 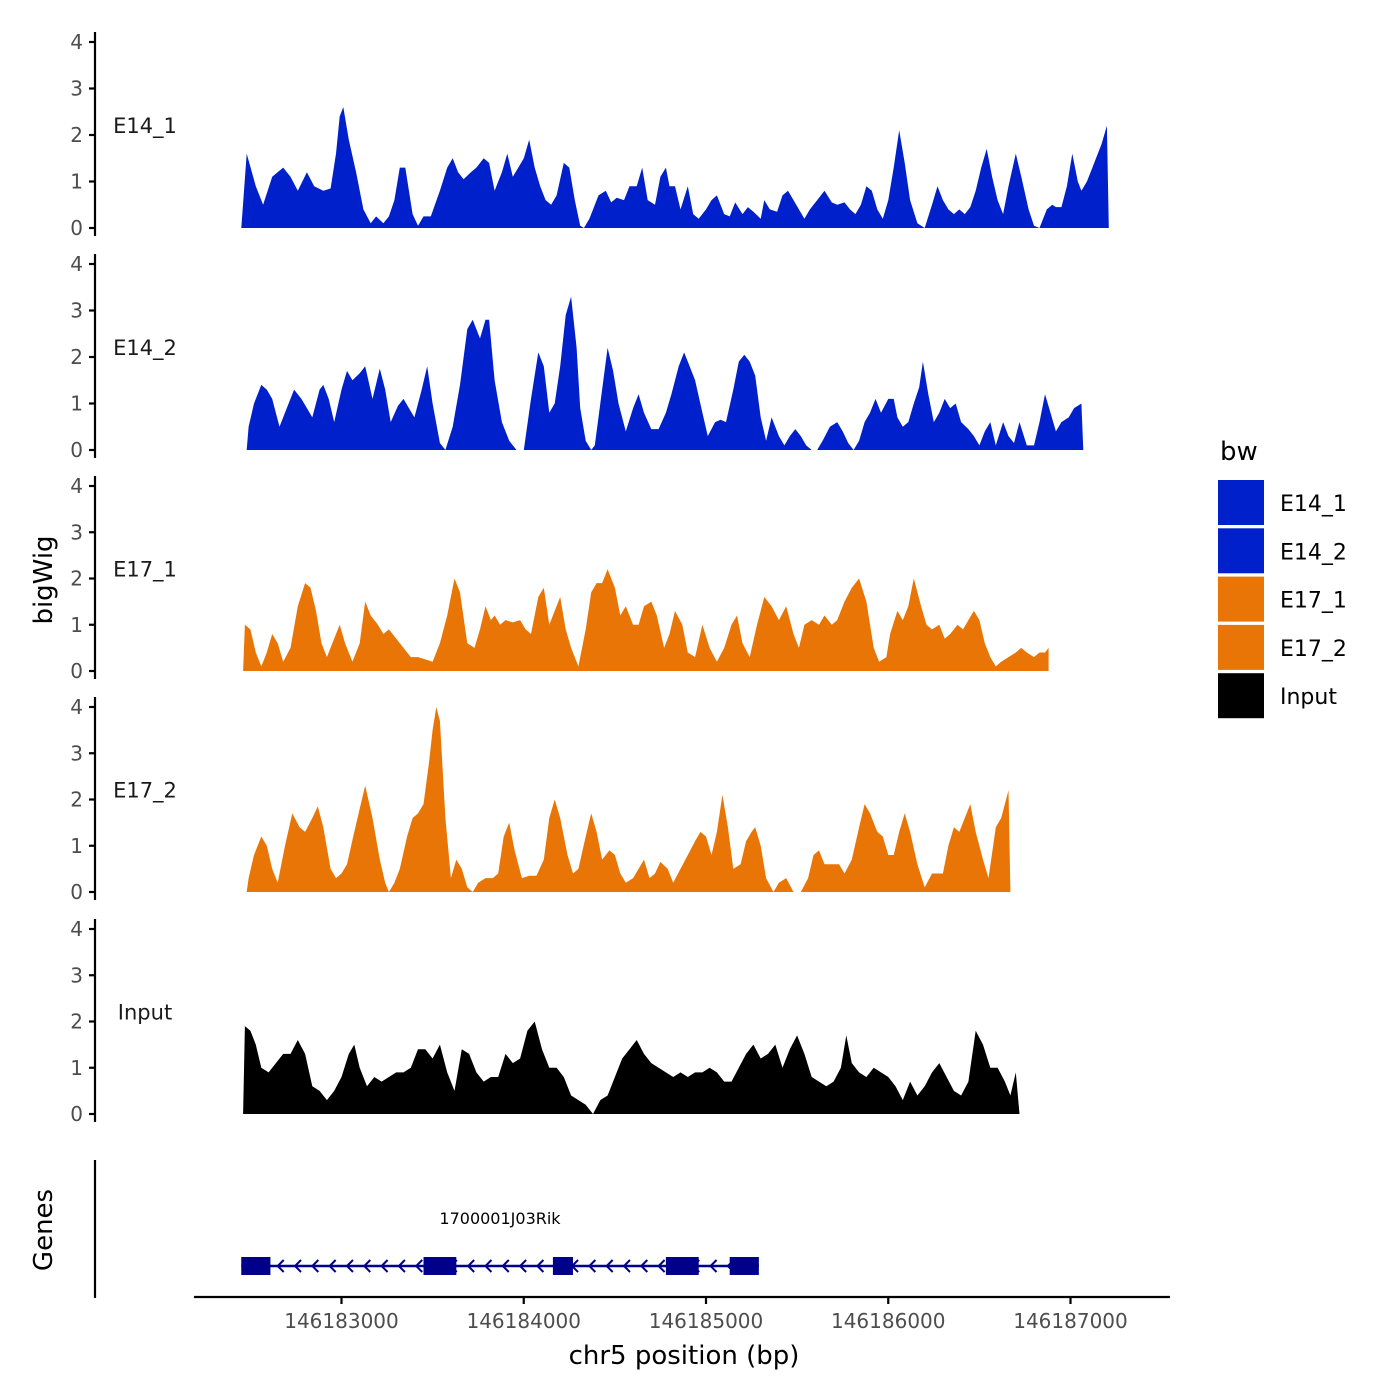 I want to click on x-axis-title: chr5 position (bp), so click(x=684, y=1356).